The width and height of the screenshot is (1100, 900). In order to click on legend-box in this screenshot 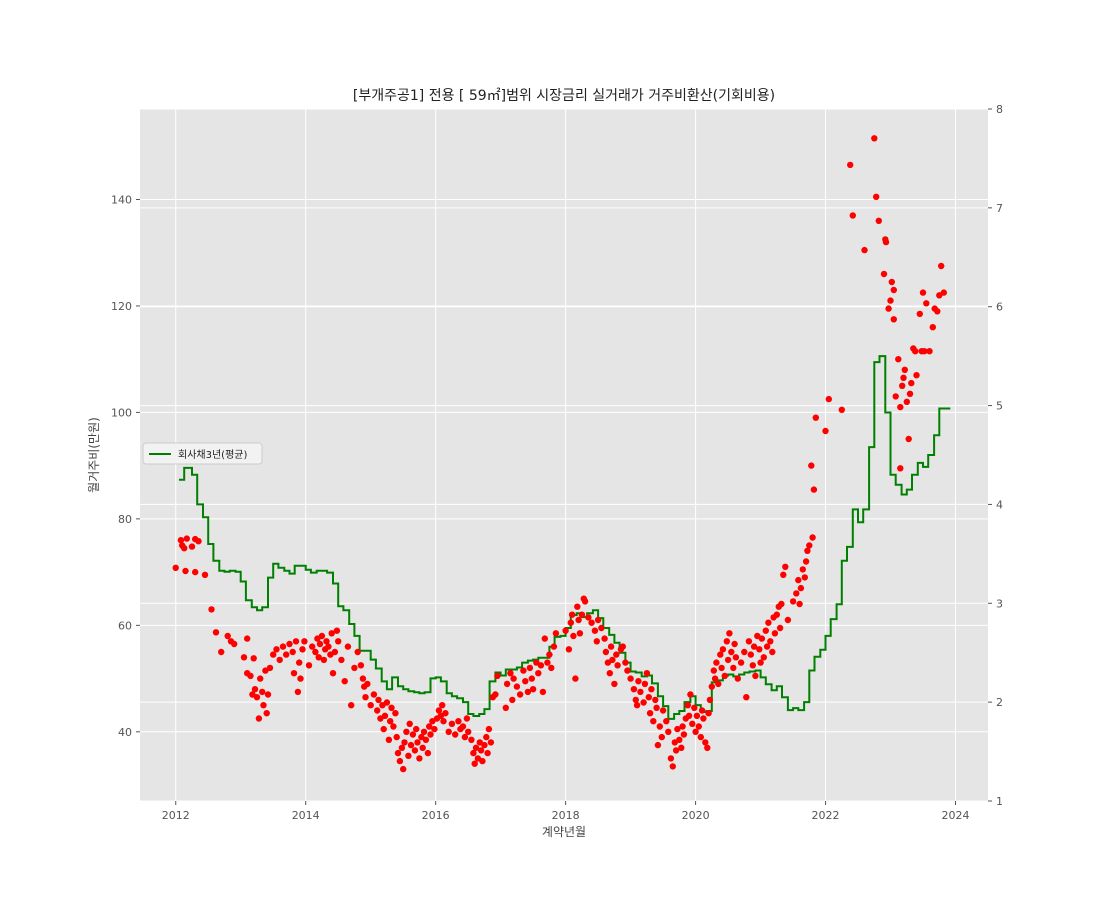, I will do `click(202, 453)`.